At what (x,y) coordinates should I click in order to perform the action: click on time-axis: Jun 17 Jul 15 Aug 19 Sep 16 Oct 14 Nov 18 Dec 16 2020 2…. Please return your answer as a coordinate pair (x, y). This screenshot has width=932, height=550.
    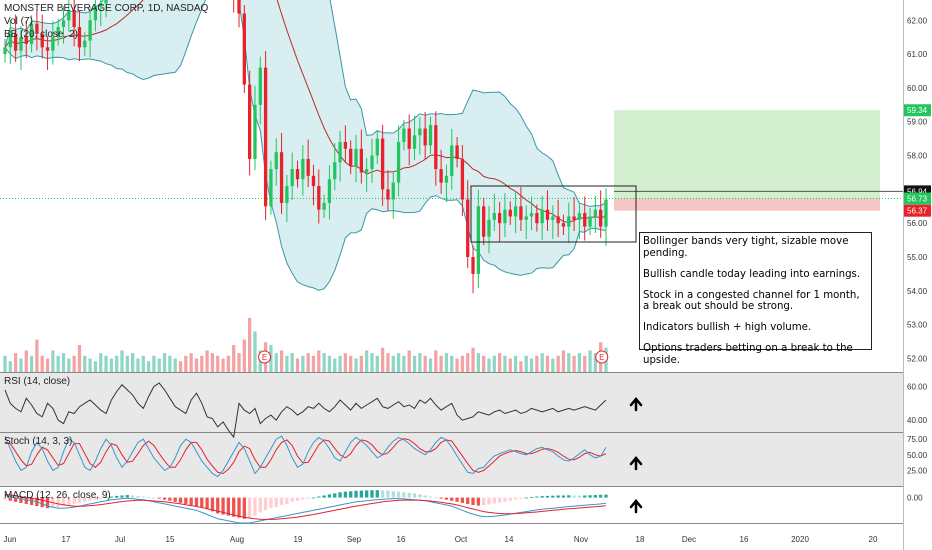
    Looking at the image, I should click on (441, 539).